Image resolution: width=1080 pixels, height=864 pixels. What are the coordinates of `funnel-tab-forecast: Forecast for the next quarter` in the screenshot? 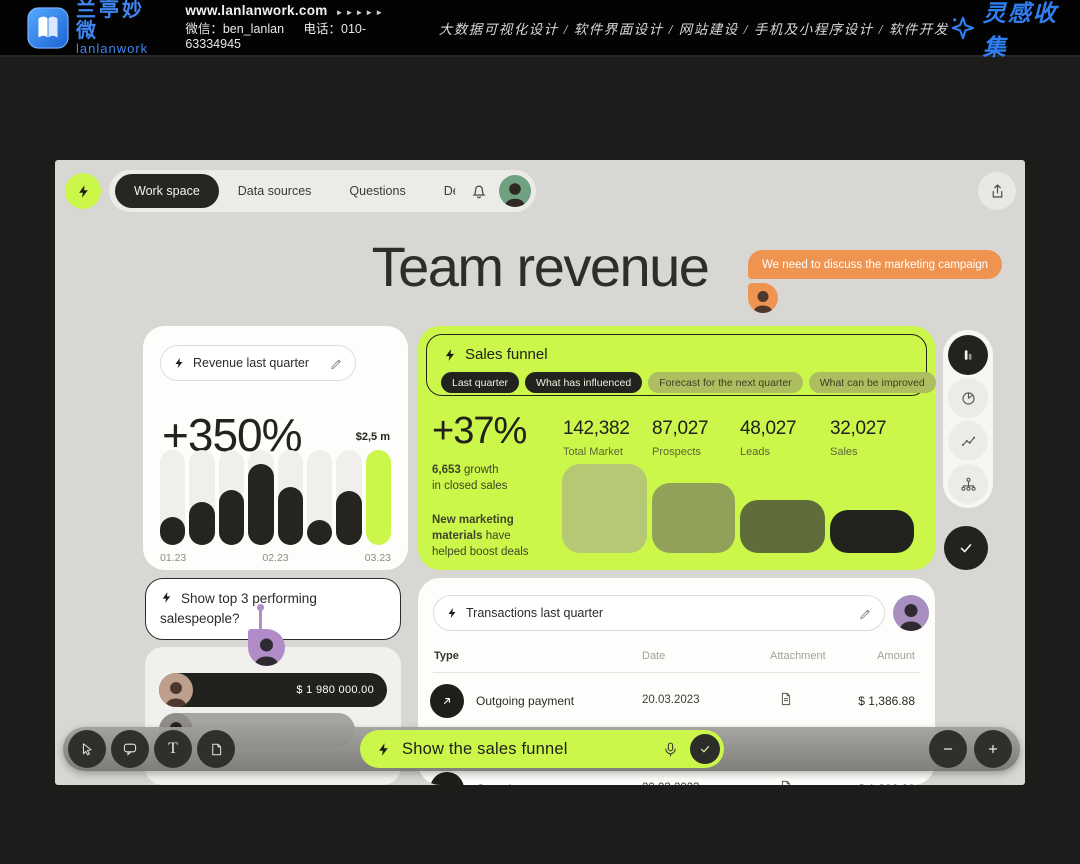 It's located at (725, 382).